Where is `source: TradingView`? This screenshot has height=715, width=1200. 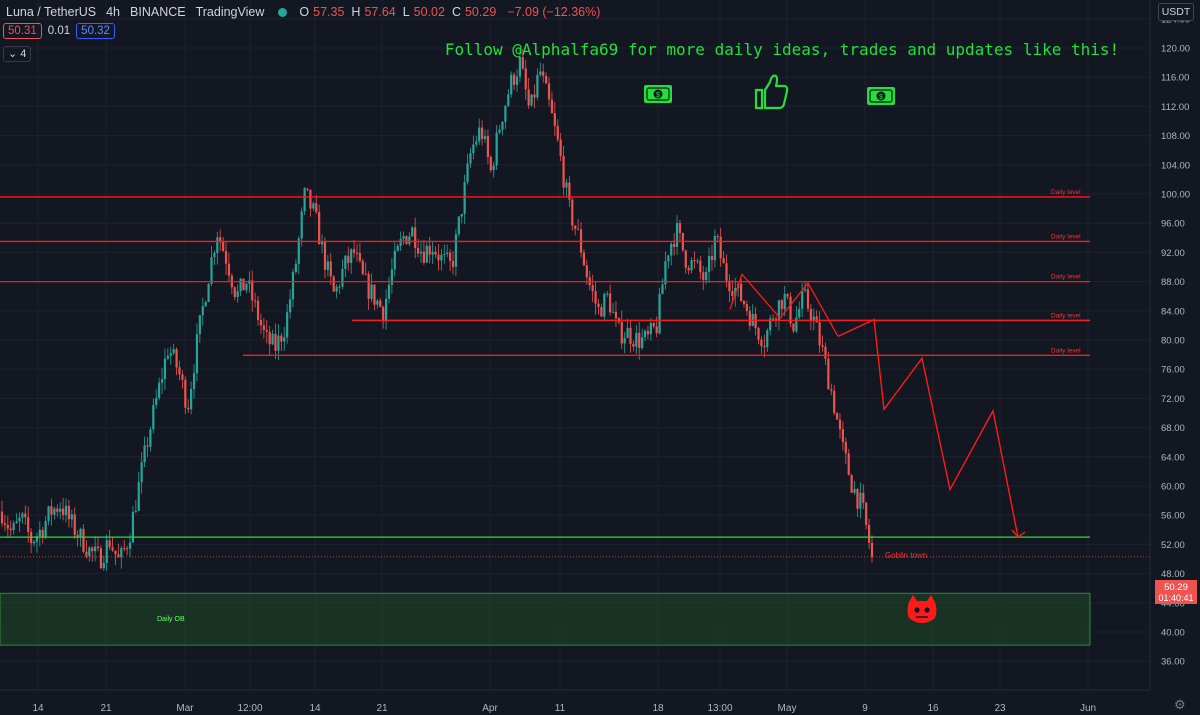
source: TradingView is located at coordinates (230, 12).